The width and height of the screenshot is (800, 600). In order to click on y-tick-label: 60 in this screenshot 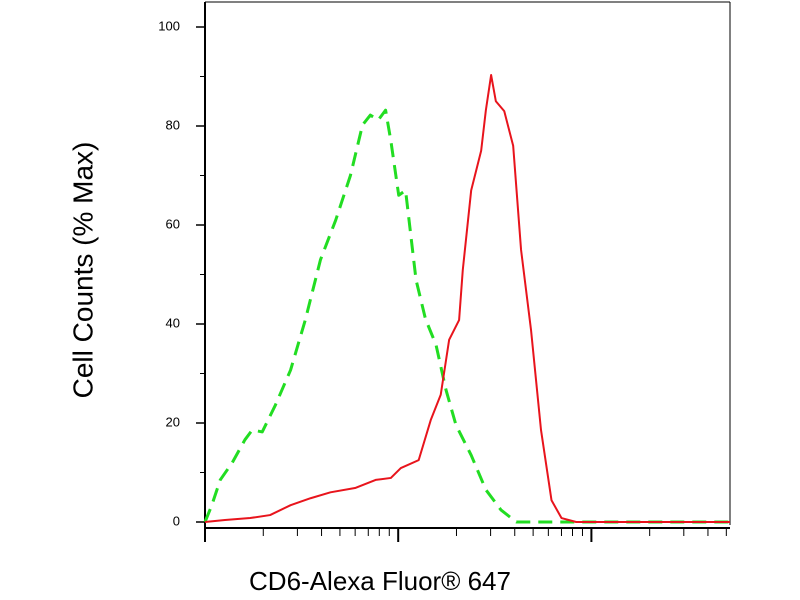, I will do `click(173, 223)`.